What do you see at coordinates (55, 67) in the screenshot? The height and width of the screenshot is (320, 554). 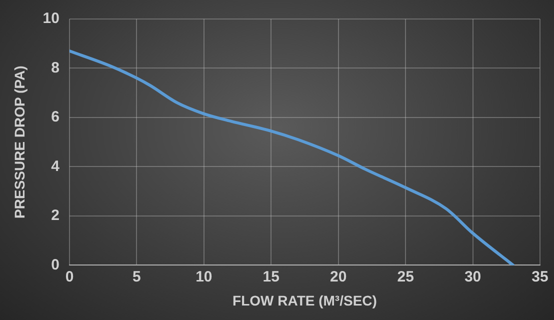 I see `y-tick-label: 8` at bounding box center [55, 67].